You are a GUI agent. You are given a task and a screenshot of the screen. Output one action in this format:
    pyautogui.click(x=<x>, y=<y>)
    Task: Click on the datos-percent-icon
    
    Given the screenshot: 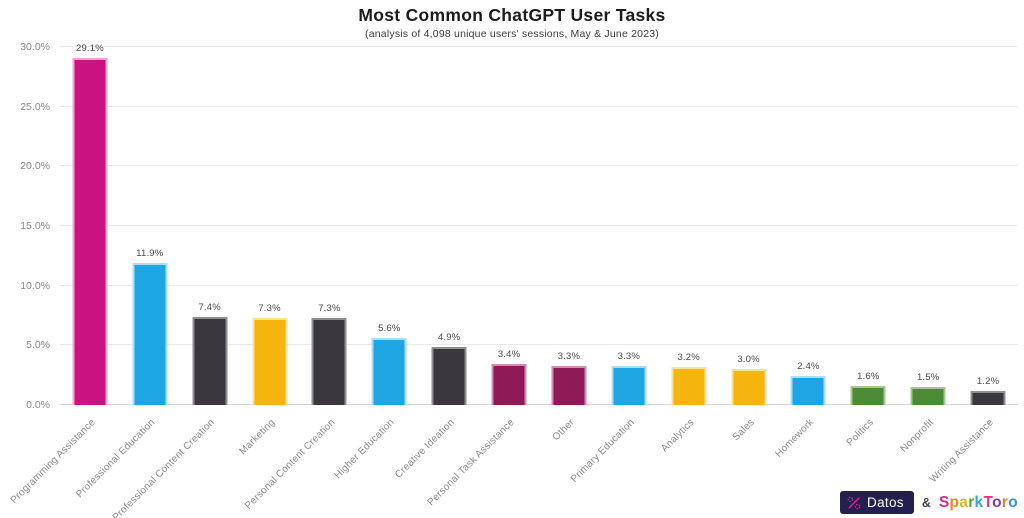 What is the action you would take?
    pyautogui.click(x=854, y=502)
    